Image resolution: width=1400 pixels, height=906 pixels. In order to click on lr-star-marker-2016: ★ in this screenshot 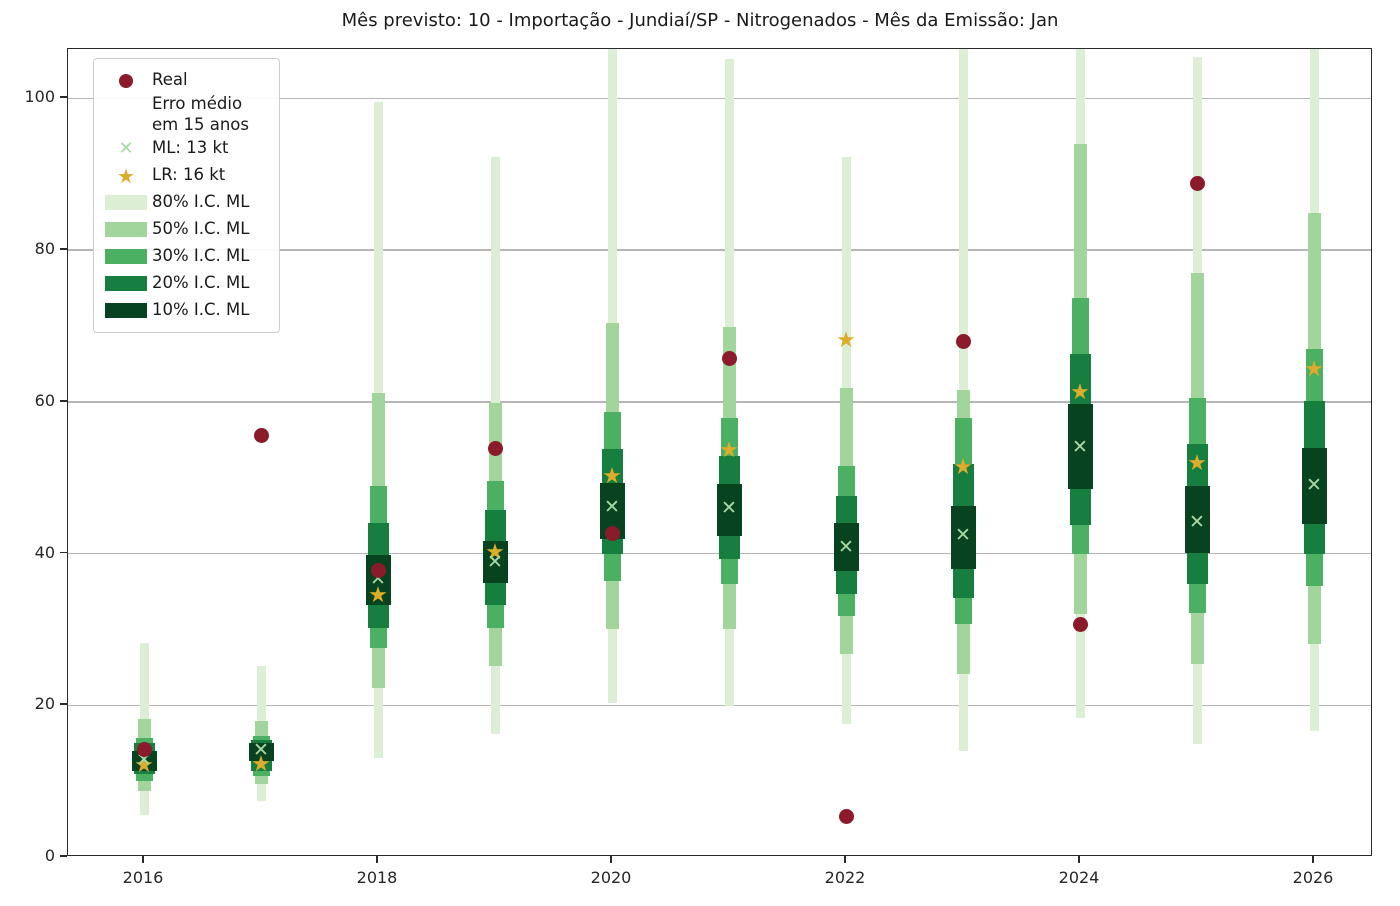, I will do `click(144, 766)`.